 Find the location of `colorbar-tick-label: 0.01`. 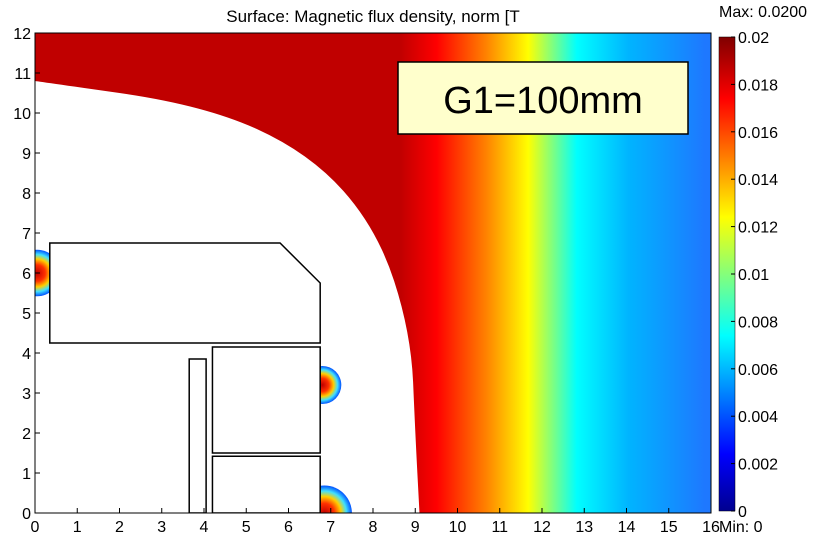

colorbar-tick-label: 0.01 is located at coordinates (753, 275).